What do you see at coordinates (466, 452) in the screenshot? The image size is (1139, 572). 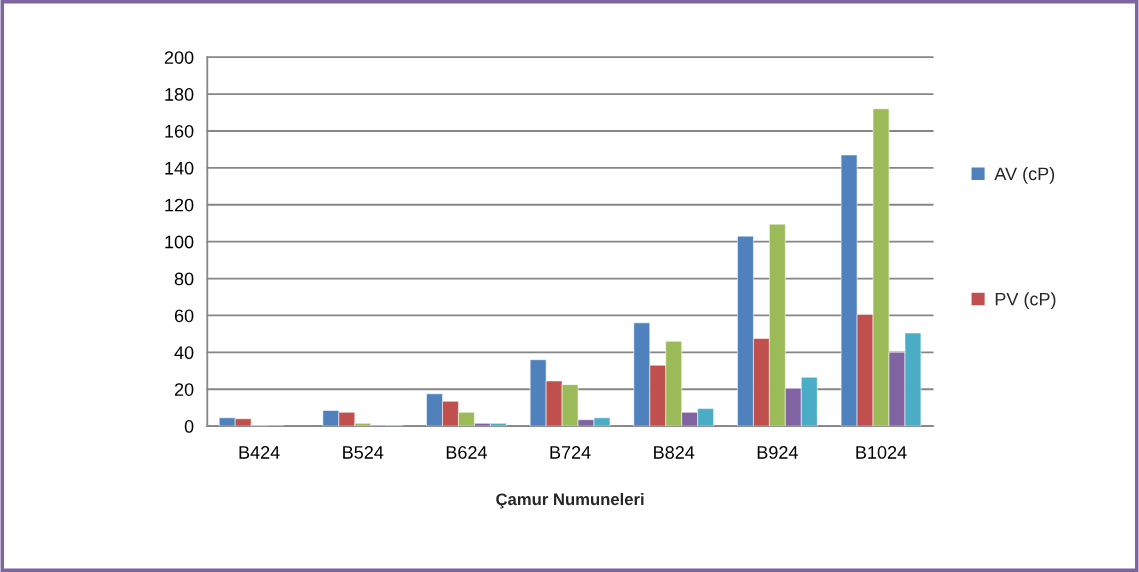 I see `x-tick-label: B624` at bounding box center [466, 452].